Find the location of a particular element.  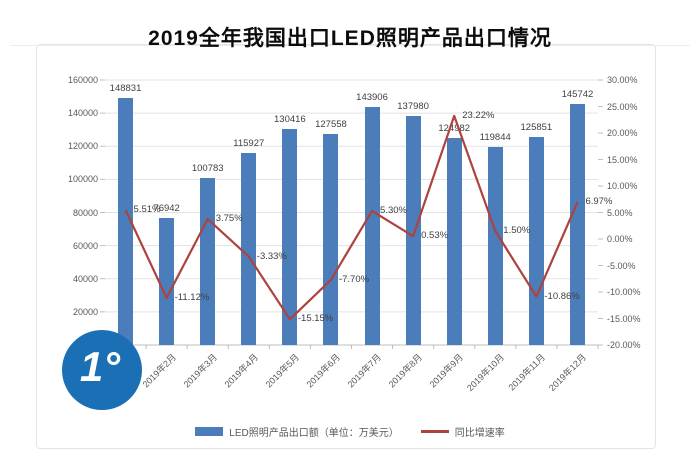

bar-value-label: 137980 is located at coordinates (413, 107).